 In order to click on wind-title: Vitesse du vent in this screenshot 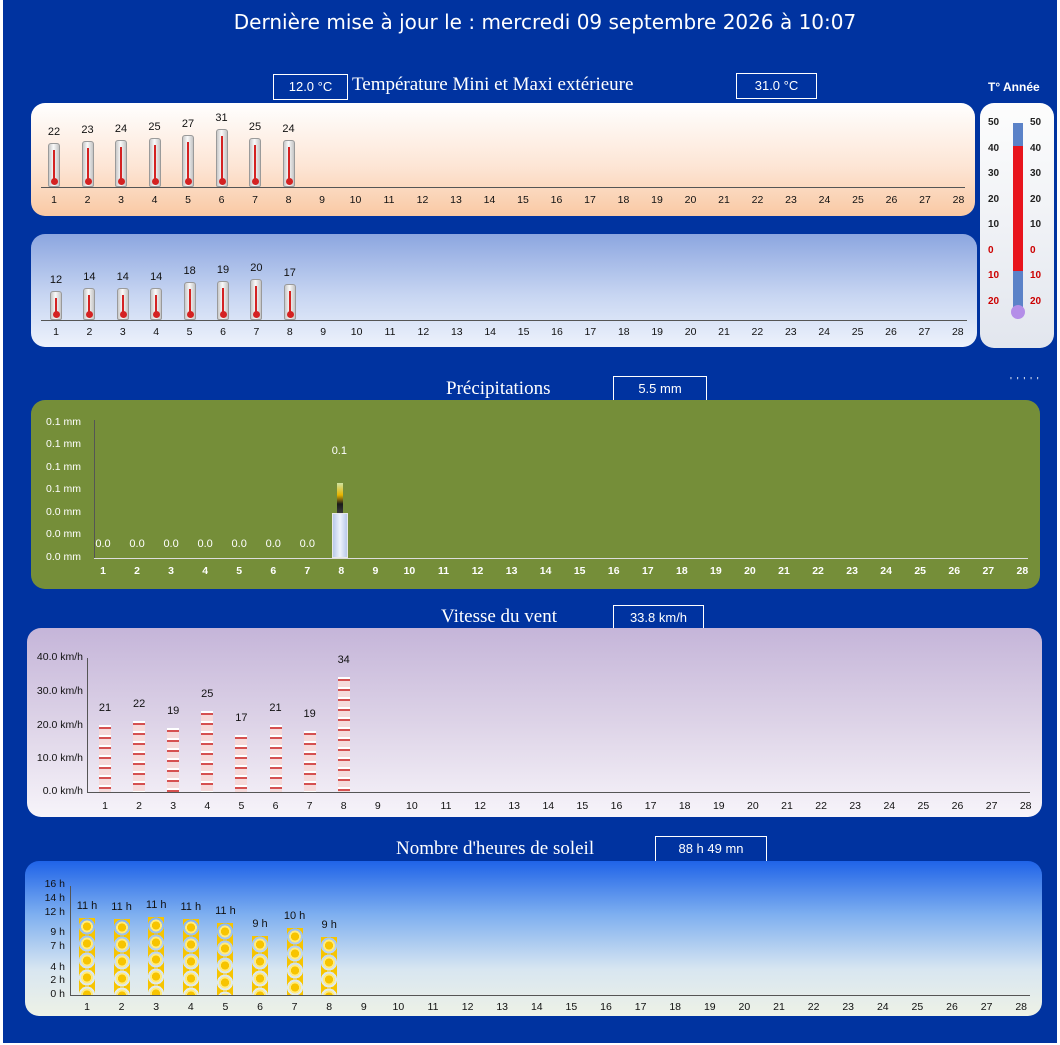, I will do `click(499, 616)`.